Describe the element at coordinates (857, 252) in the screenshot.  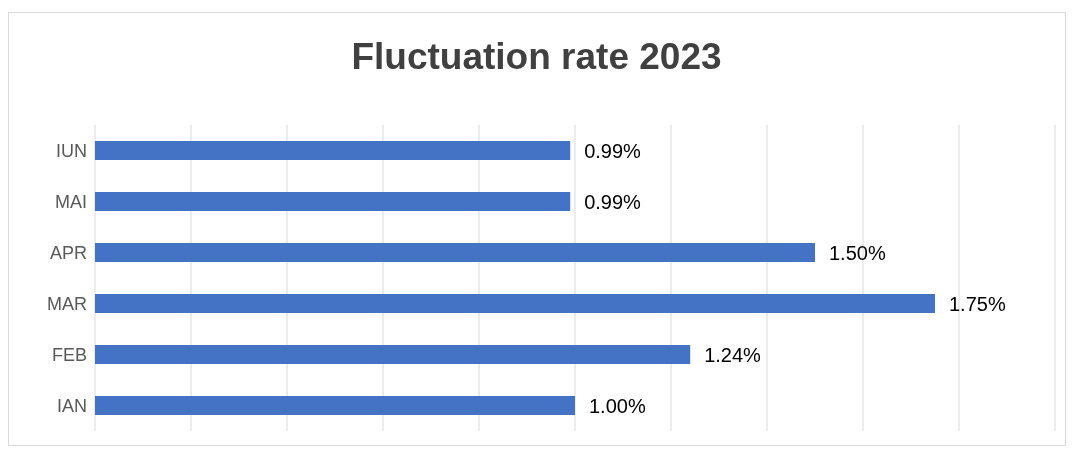
I see `data-label: 1.50%` at that location.